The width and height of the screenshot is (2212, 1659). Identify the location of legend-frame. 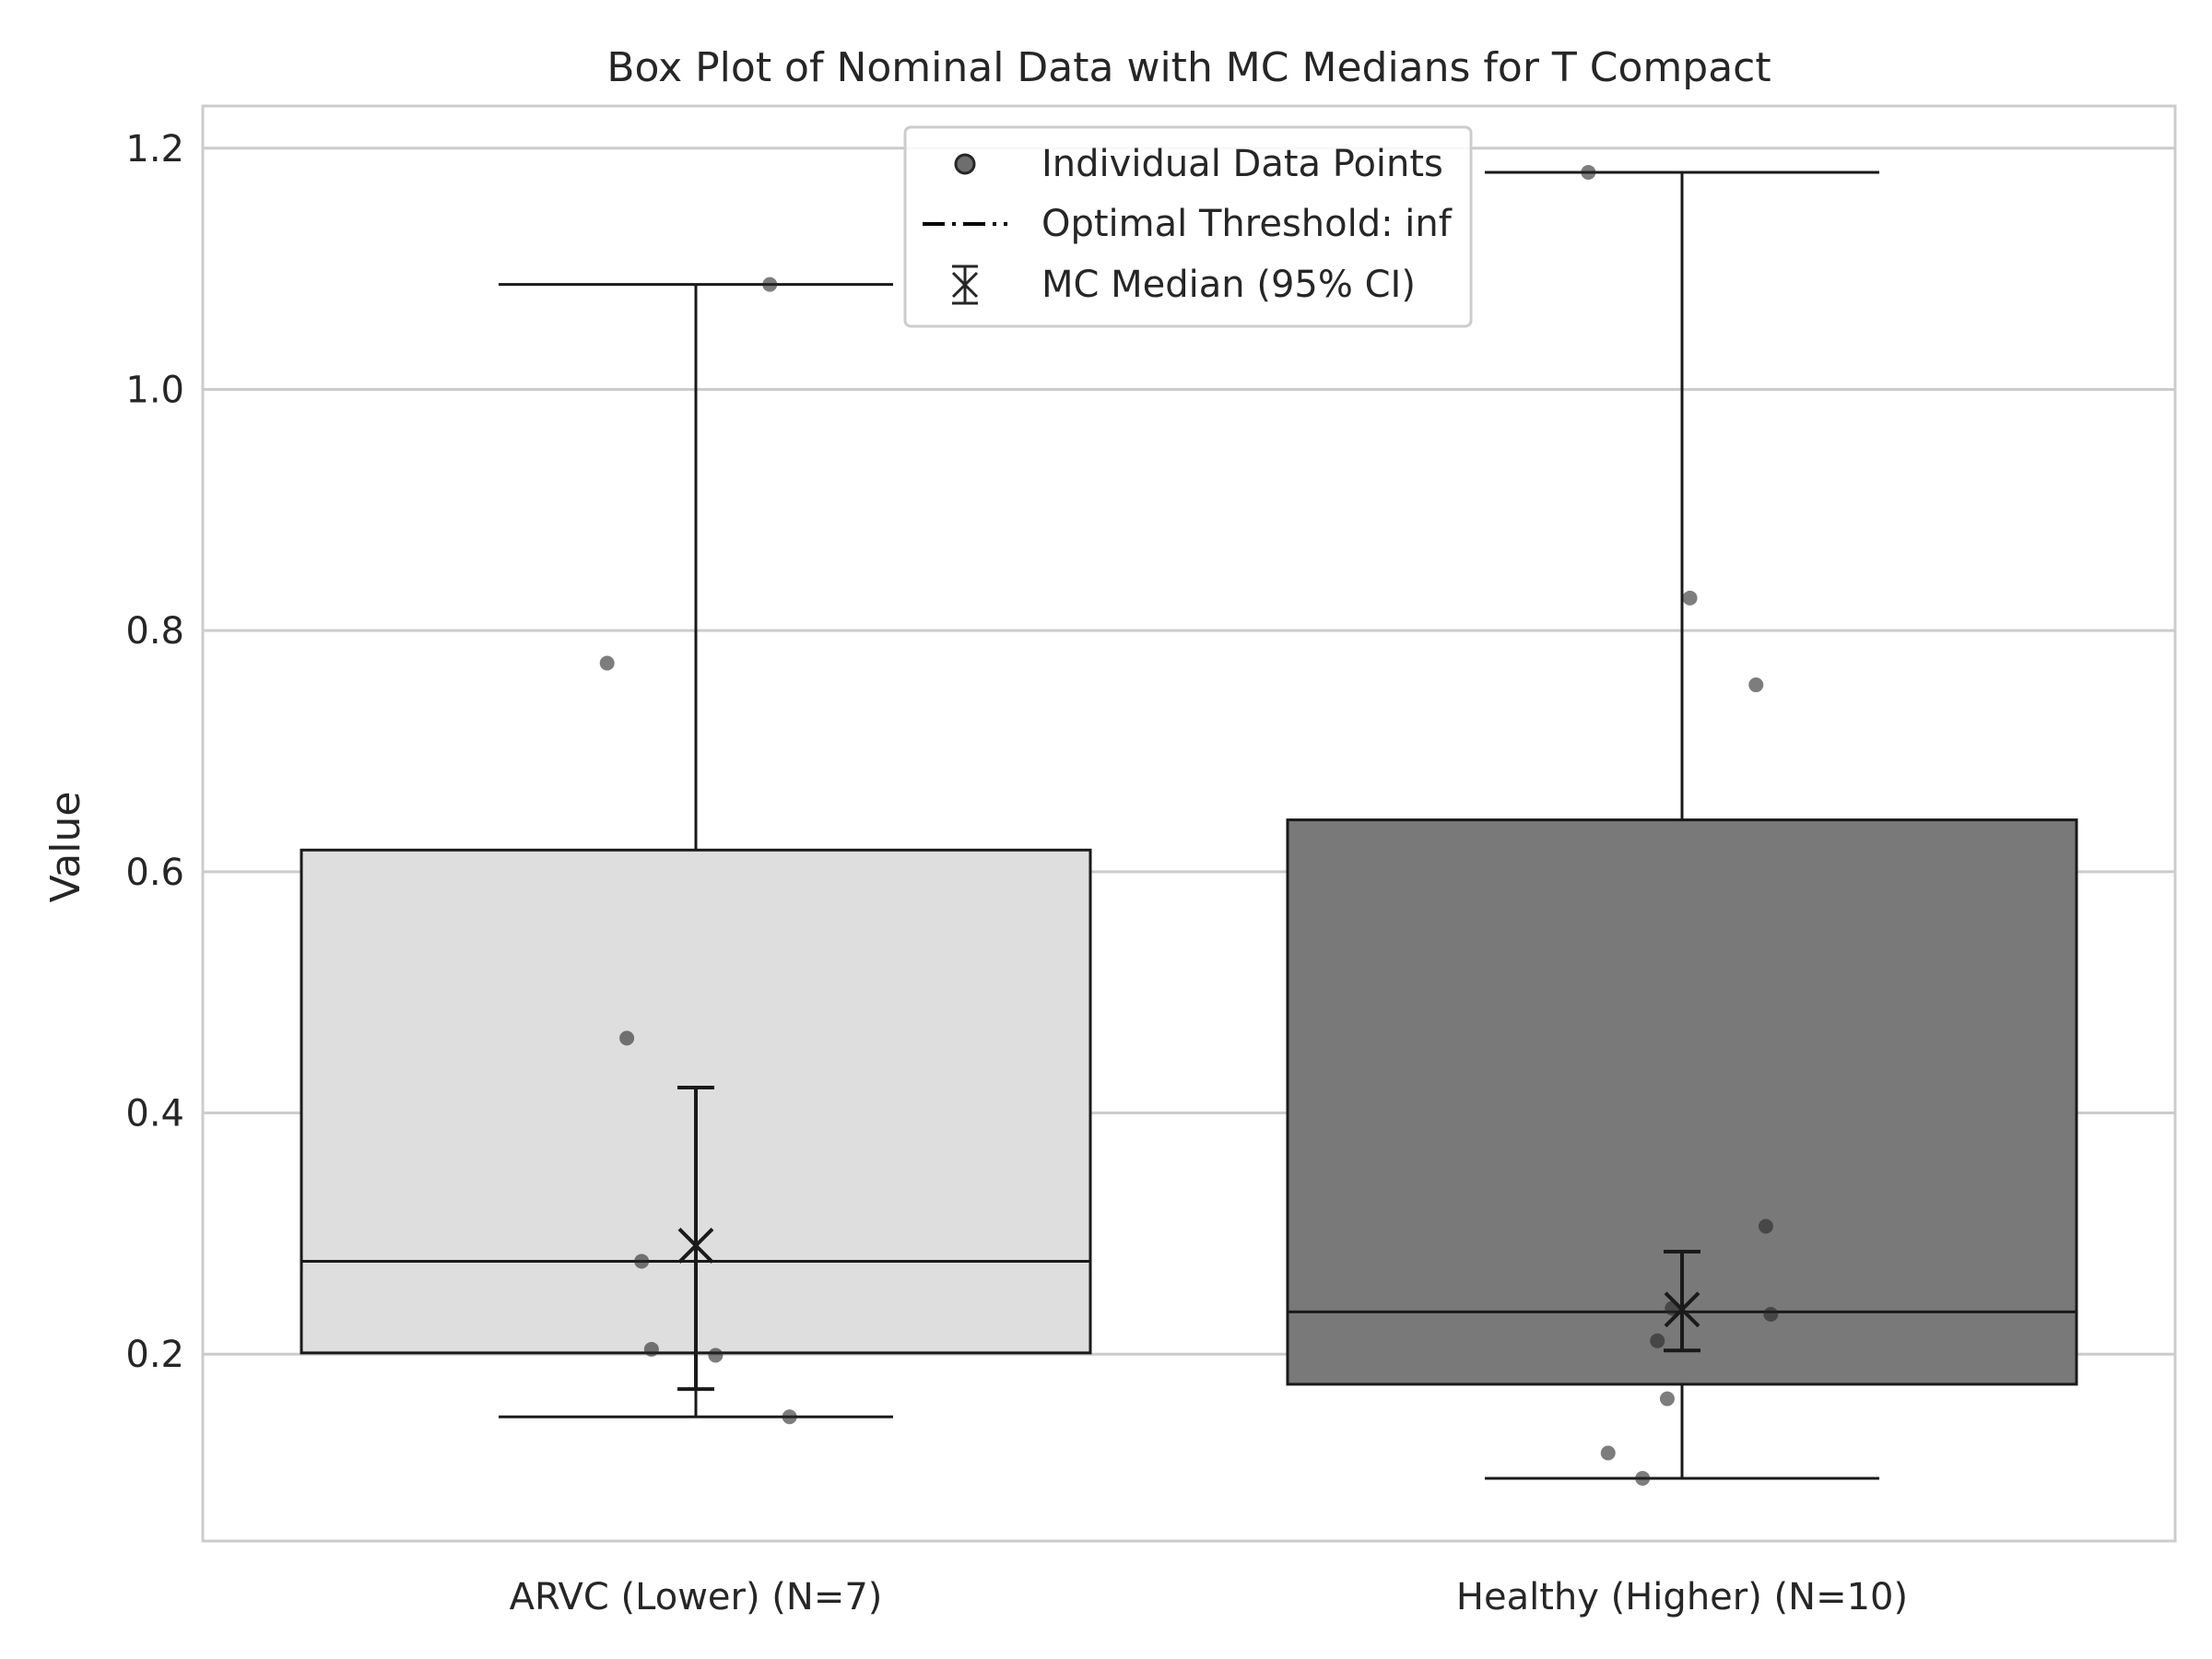
(1188, 226).